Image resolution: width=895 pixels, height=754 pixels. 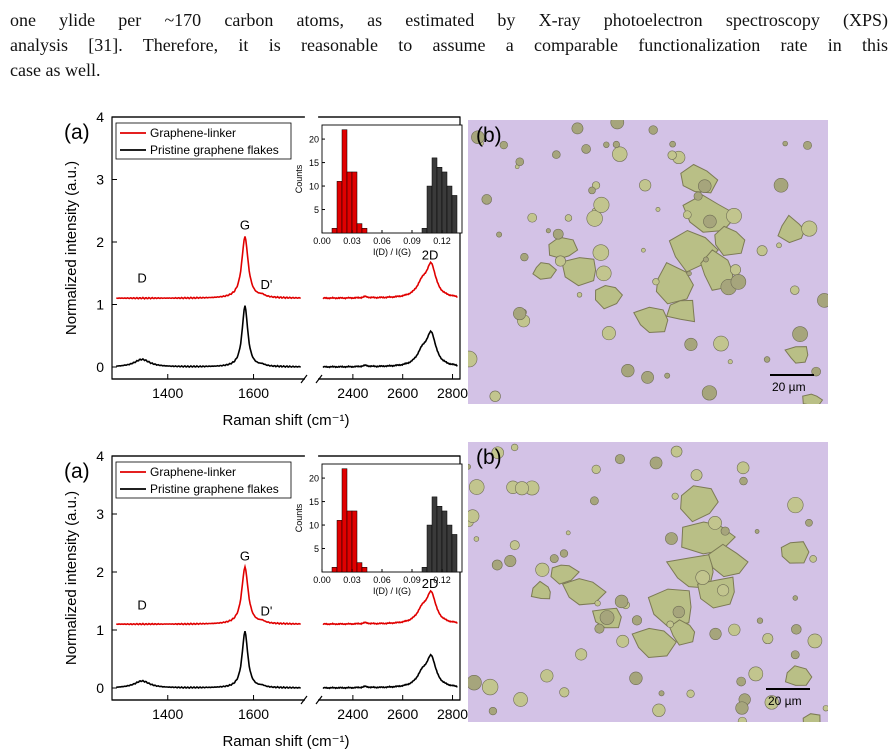 What do you see at coordinates (100, 572) in the screenshot?
I see `y-tick-label: 2` at bounding box center [100, 572].